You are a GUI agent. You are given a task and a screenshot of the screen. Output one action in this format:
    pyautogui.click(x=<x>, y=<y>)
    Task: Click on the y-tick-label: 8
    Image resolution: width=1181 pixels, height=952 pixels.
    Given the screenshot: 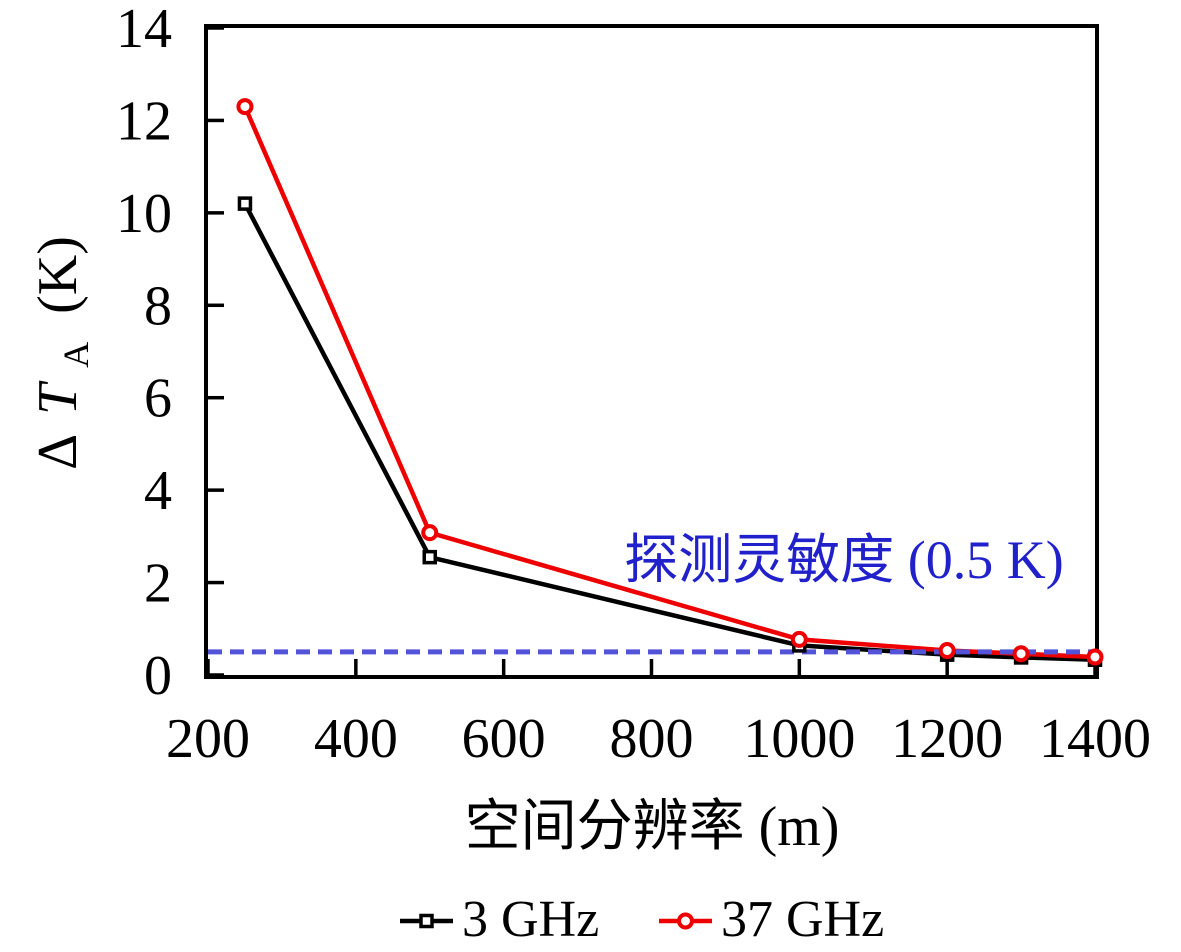 What is the action you would take?
    pyautogui.click(x=158, y=306)
    